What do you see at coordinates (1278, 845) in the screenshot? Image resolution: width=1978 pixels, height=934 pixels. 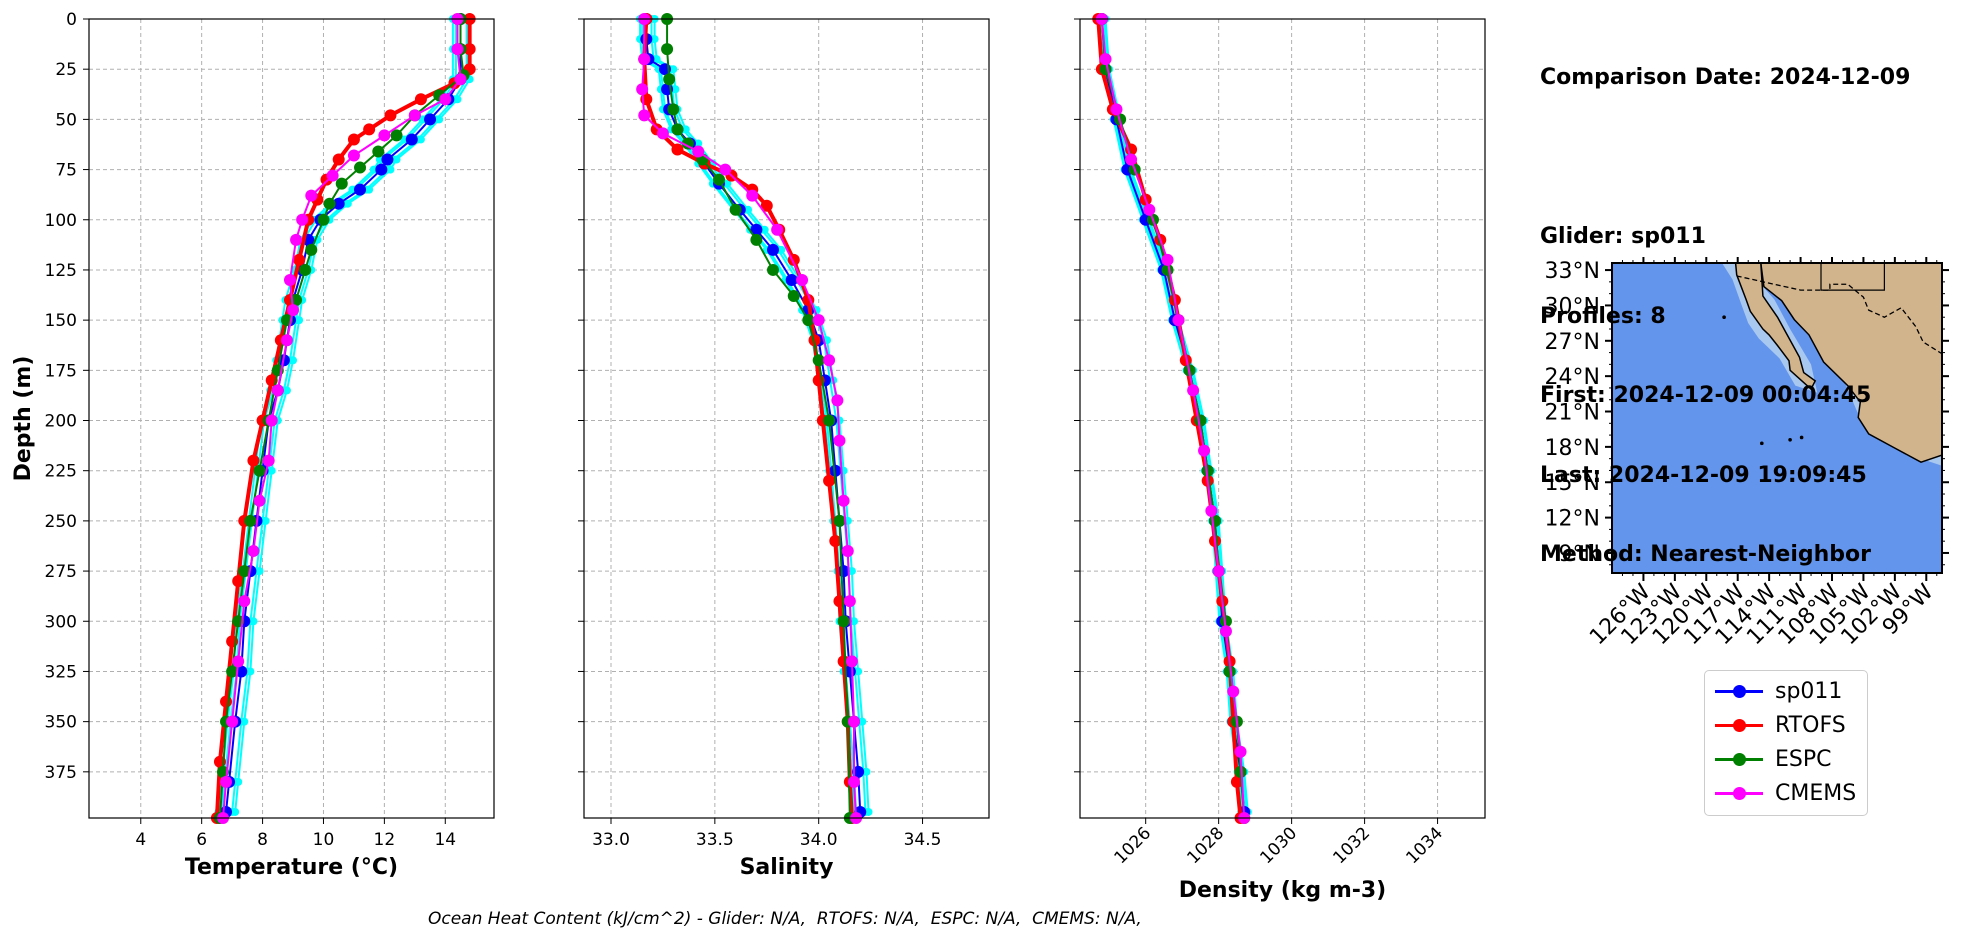 I see `x-tick-label: 1030` at bounding box center [1278, 845].